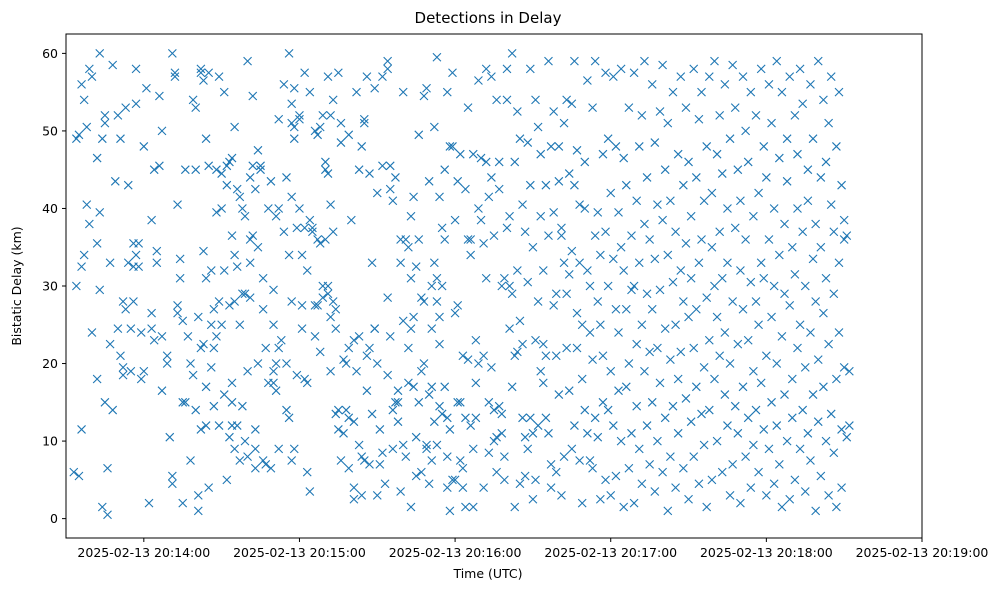 This screenshot has height=590, width=988. What do you see at coordinates (455, 552) in the screenshot?
I see `x-tick-label: 2025-02-13 20:16:00` at bounding box center [455, 552].